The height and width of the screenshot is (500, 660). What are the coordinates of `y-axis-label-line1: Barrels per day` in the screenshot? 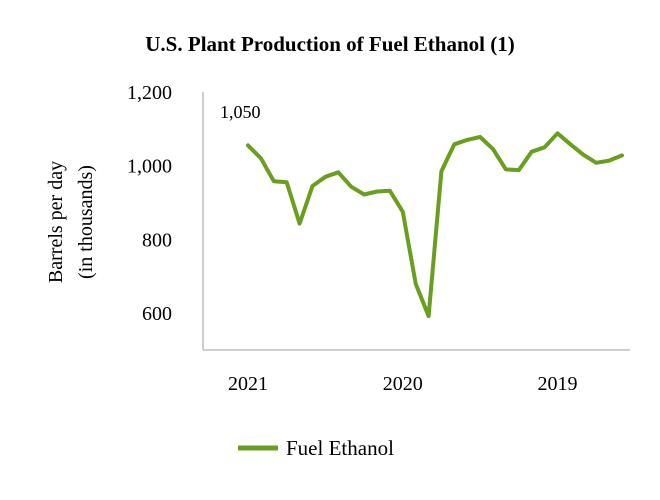 It's located at (56, 222).